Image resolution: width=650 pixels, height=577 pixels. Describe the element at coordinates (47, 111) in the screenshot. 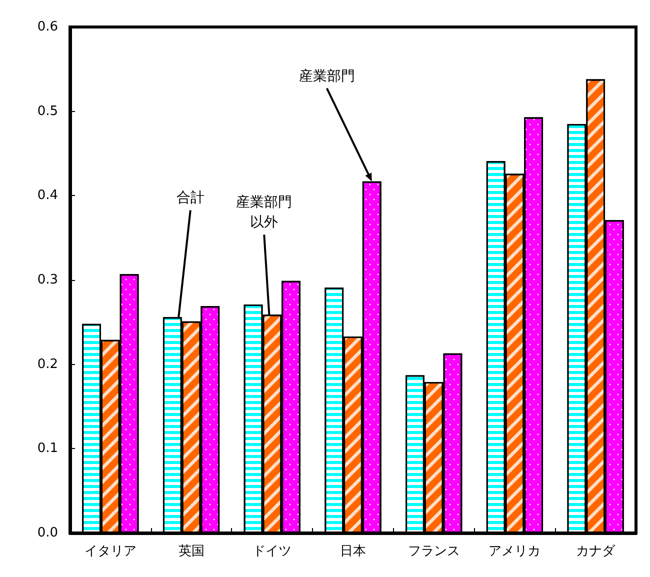

I see `y-tick-label: 0.5` at that location.